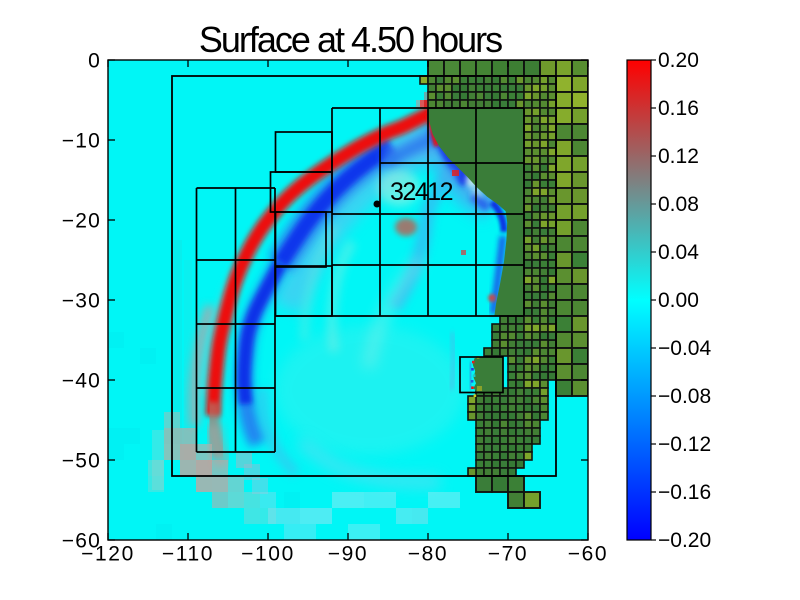 Image resolution: width=800 pixels, height=600 pixels. I want to click on svg-text: −0.12, so click(684, 444).